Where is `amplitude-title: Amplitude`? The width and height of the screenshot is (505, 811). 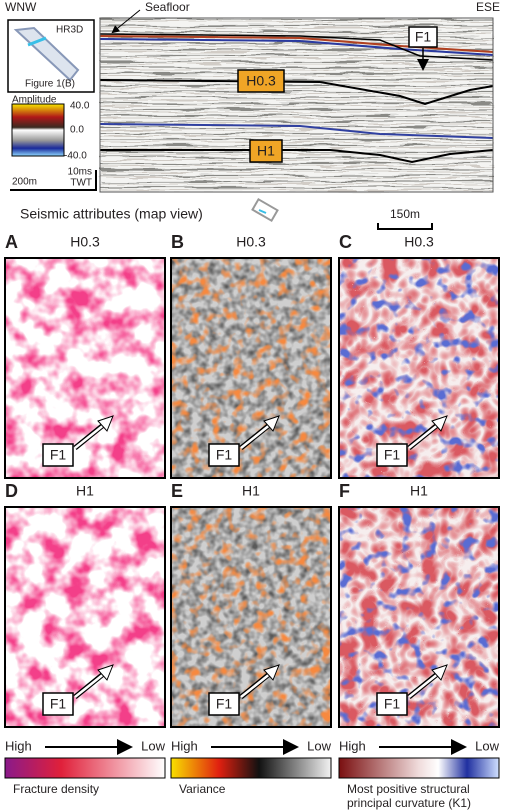
amplitude-title: Amplitude is located at coordinates (34, 100).